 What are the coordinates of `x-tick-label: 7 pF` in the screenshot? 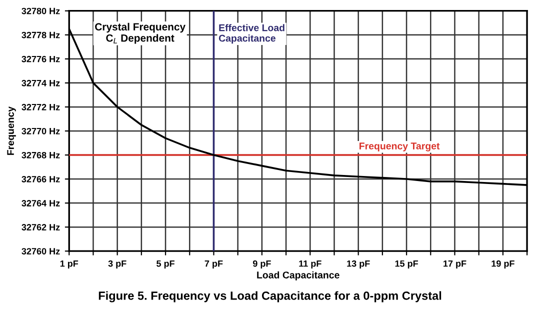 It's located at (213, 264).